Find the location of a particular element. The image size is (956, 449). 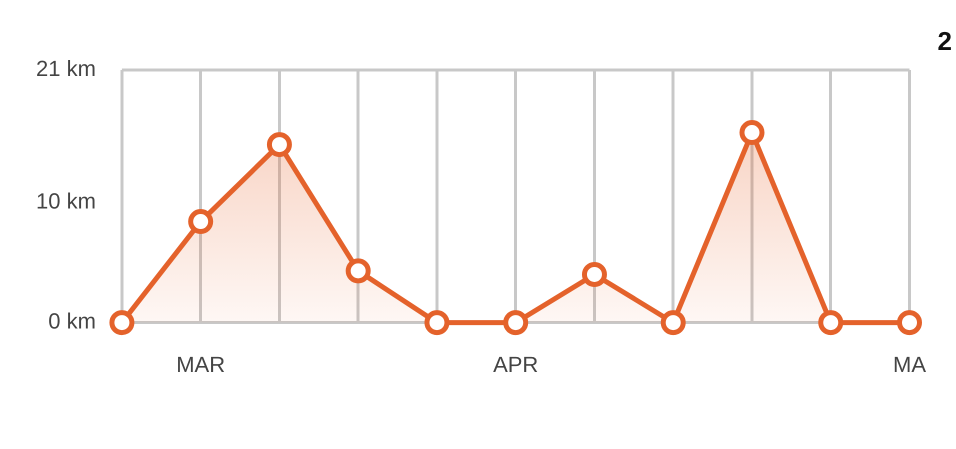

y-tick-label: 0 km is located at coordinates (72, 321).